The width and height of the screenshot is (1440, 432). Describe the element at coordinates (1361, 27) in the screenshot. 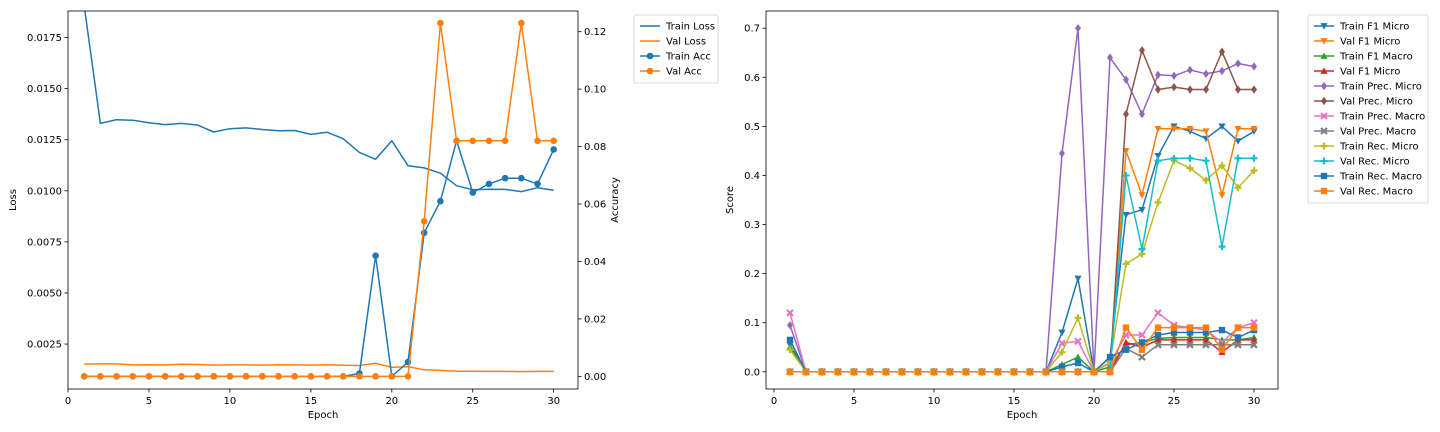

I see `legend-item-train-f1-micro: Train F1 Micro` at that location.